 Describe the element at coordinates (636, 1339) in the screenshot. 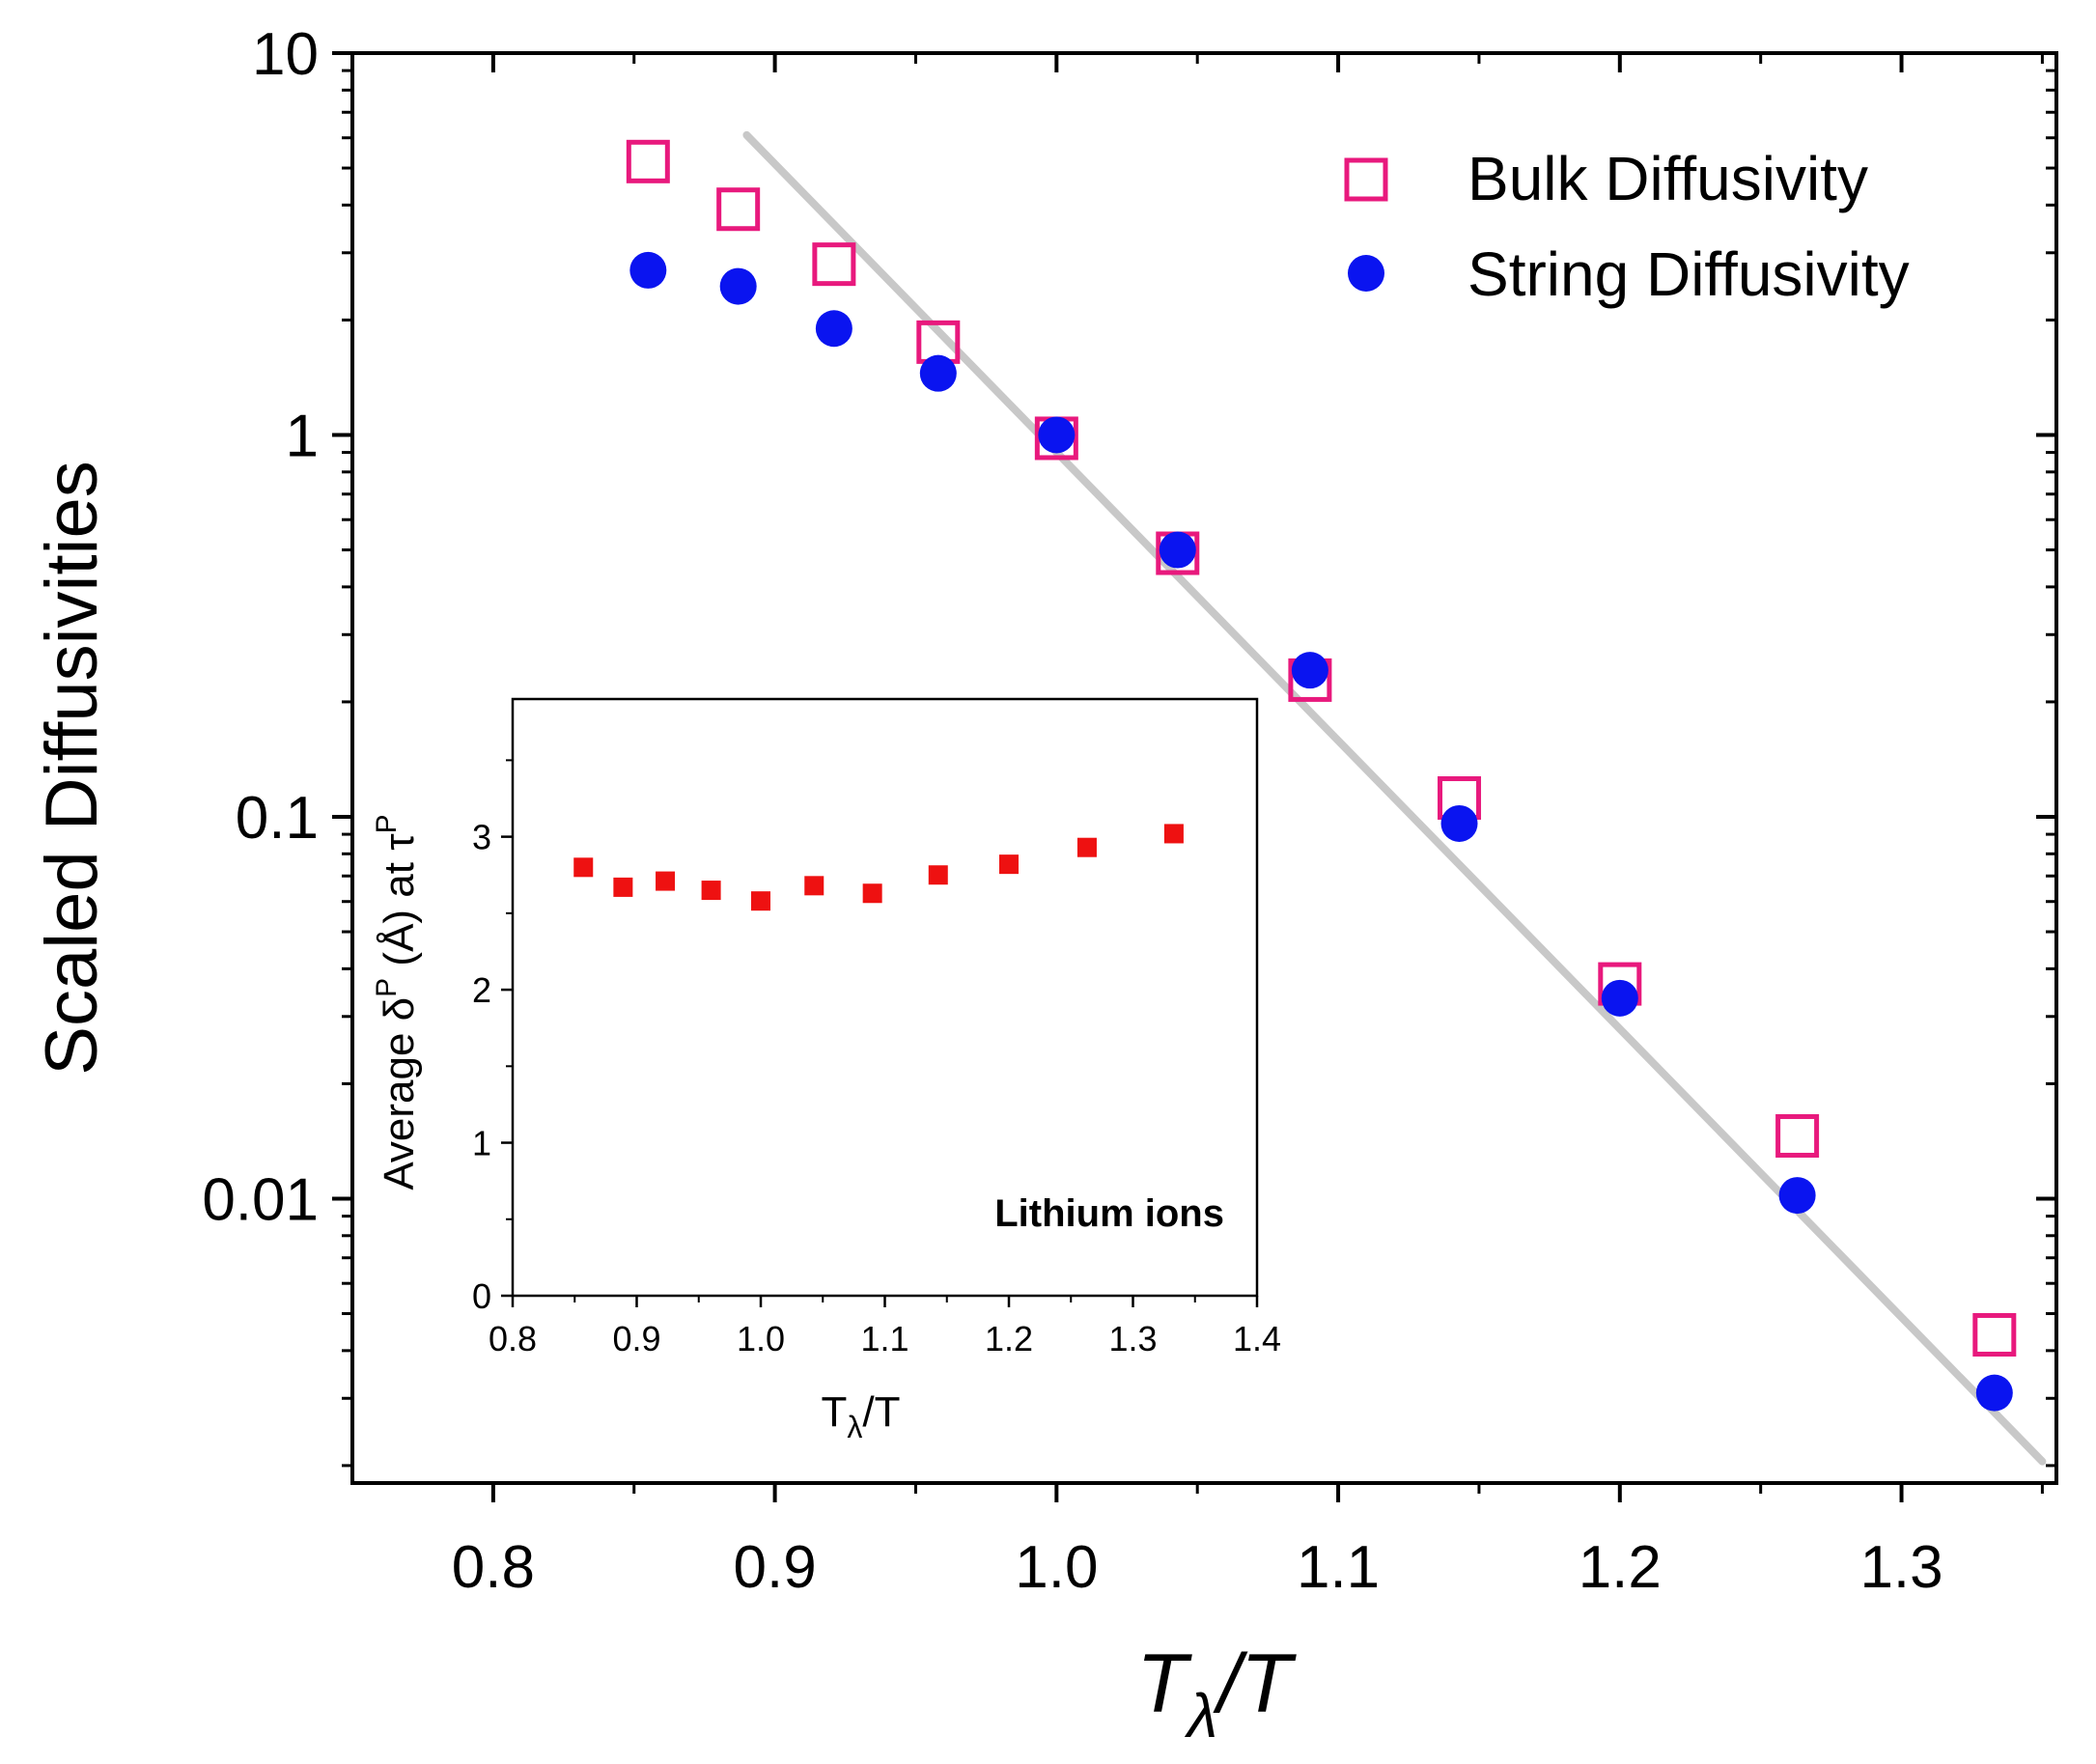

I see `inset-x-tick-label: 0.9` at that location.